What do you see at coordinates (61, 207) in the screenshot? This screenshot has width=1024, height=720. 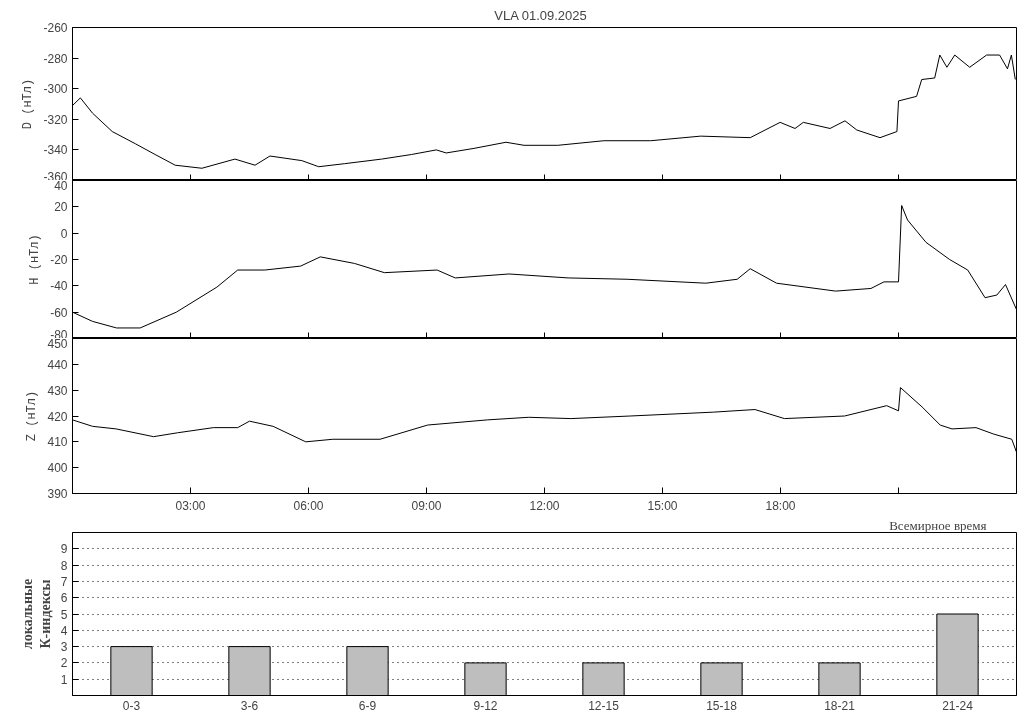 I see `y-tick-label: 20` at bounding box center [61, 207].